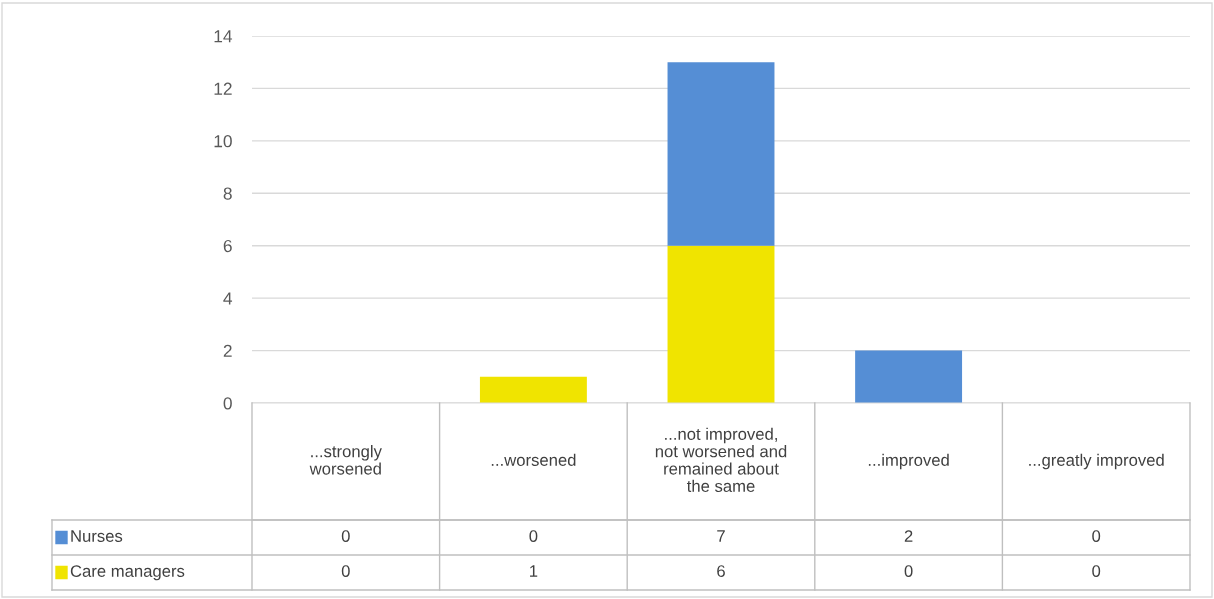 Image resolution: width=1214 pixels, height=599 pixels. Describe the element at coordinates (345, 460) in the screenshot. I see `x-tick-label: ...strongly worsened` at that location.